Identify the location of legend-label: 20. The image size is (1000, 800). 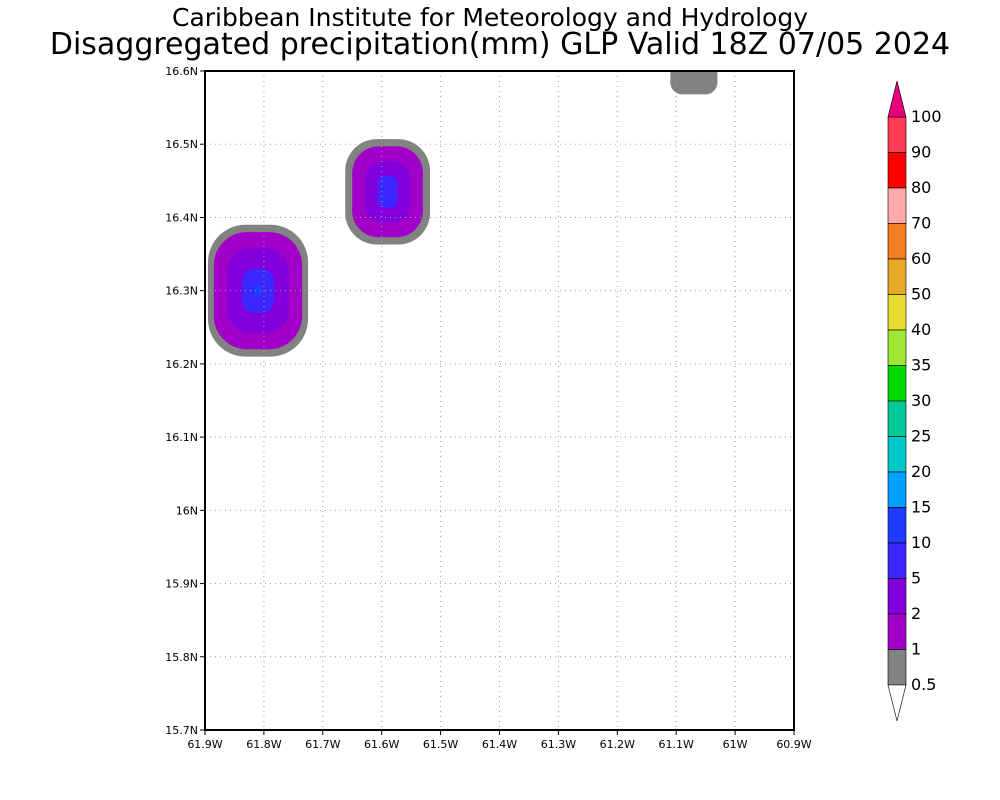
(921, 471).